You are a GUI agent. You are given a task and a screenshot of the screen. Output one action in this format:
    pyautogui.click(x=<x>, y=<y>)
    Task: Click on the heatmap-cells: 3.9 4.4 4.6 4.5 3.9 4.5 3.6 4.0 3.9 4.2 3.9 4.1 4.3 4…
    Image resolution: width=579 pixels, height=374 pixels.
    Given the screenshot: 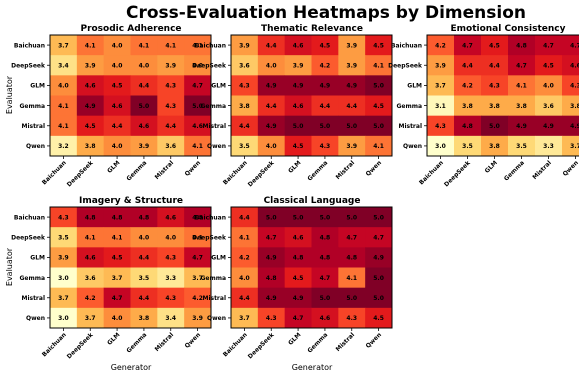 What is the action you would take?
    pyautogui.click(x=311, y=95)
    